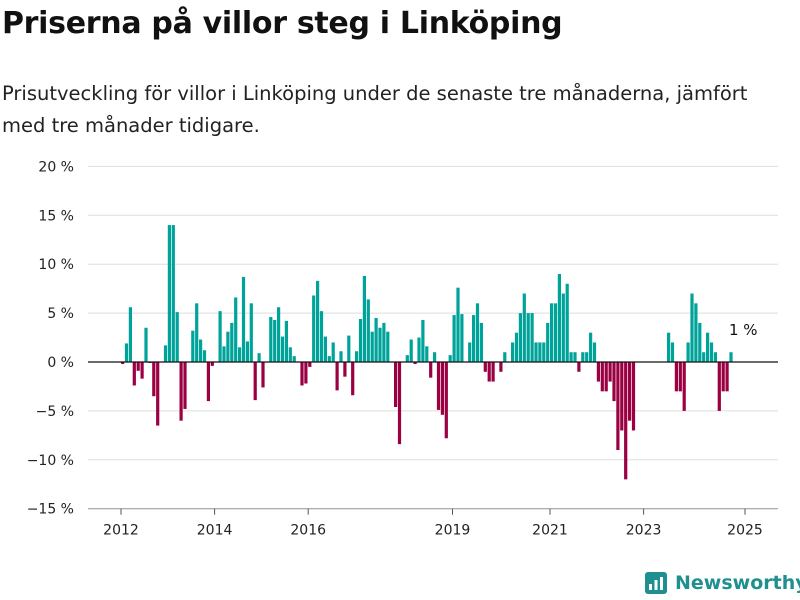 This screenshot has width=800, height=600. I want to click on y-tick-label: −5 %, so click(55, 412).